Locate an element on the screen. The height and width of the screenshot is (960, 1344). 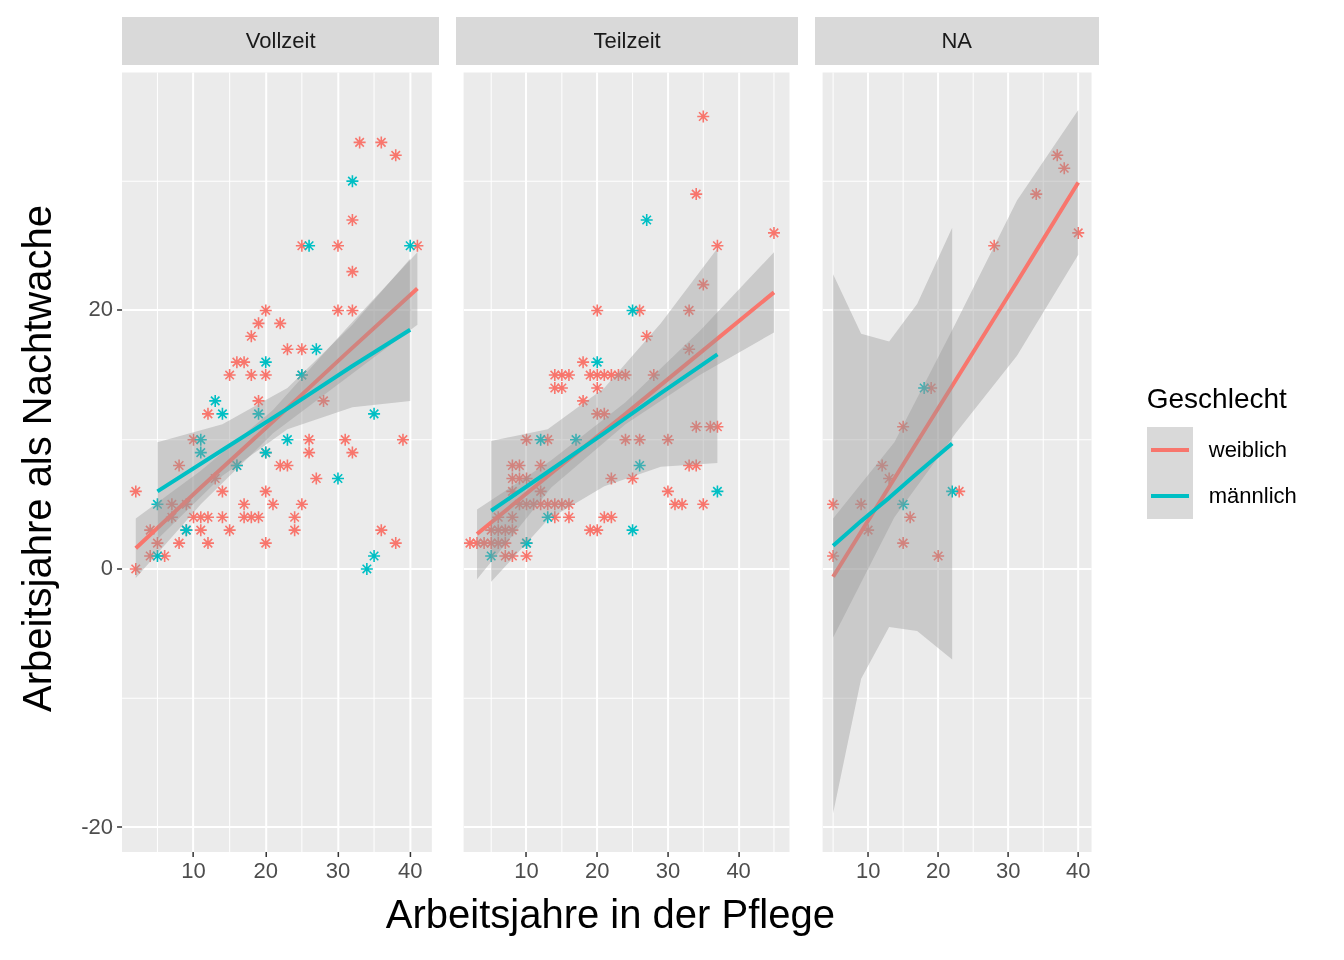
chart-title: Teilzeit is located at coordinates (627, 41).